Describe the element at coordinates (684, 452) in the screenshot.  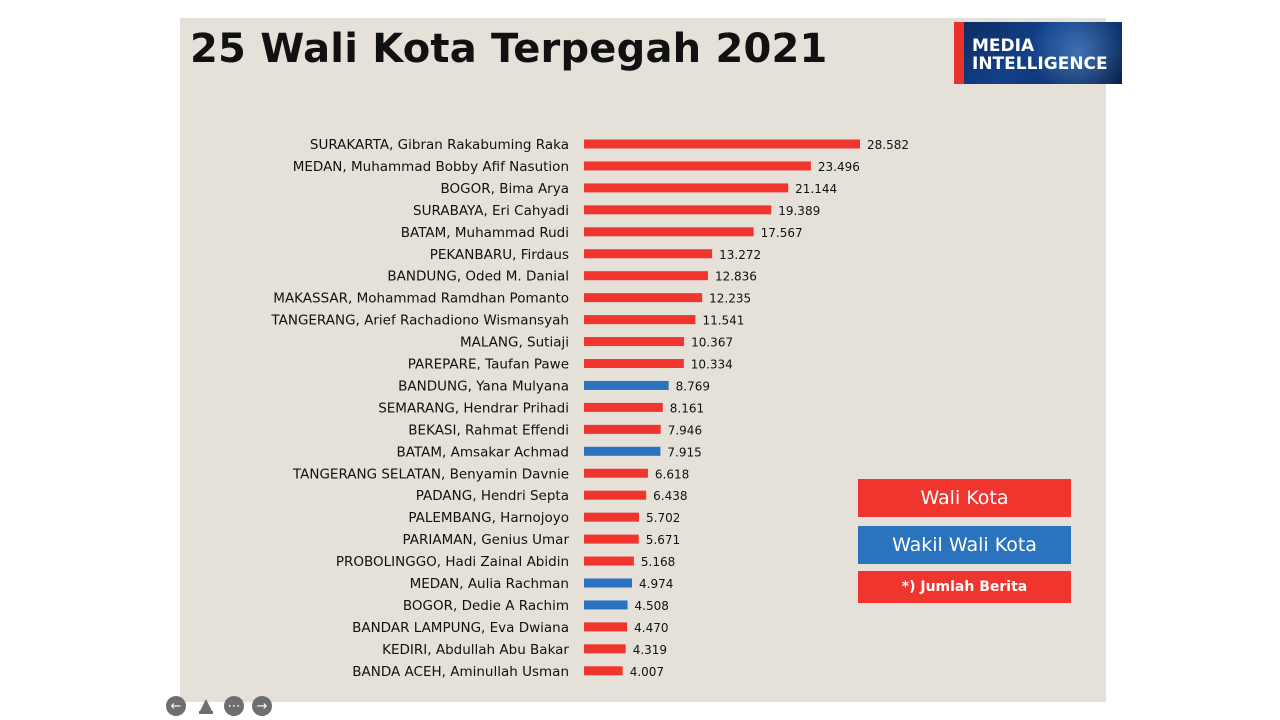
I see `value-label: 7.915` at that location.